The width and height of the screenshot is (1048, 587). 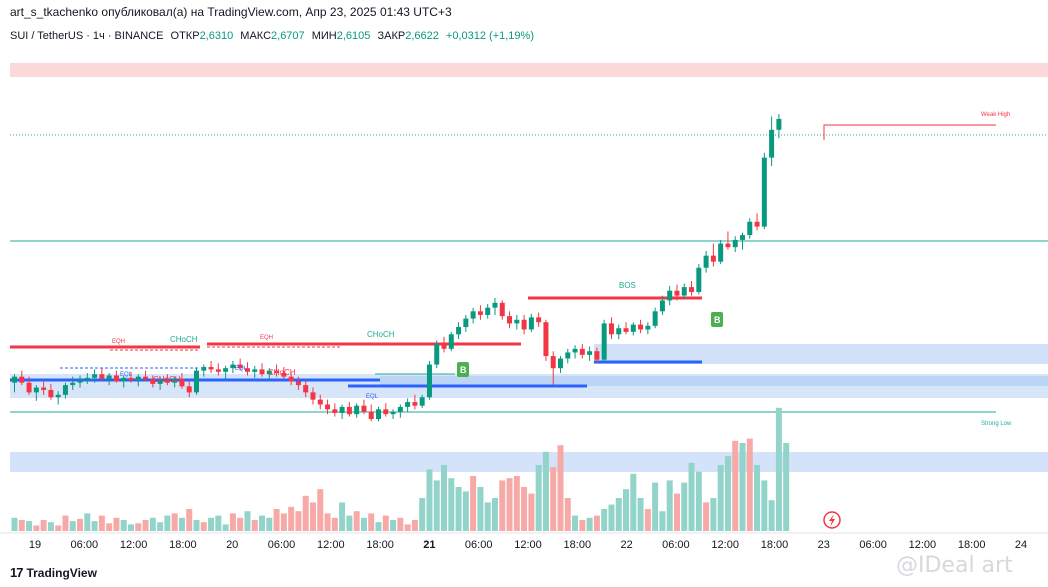 What do you see at coordinates (821, 354) in the screenshot?
I see `demand-zone-upper` at bounding box center [821, 354].